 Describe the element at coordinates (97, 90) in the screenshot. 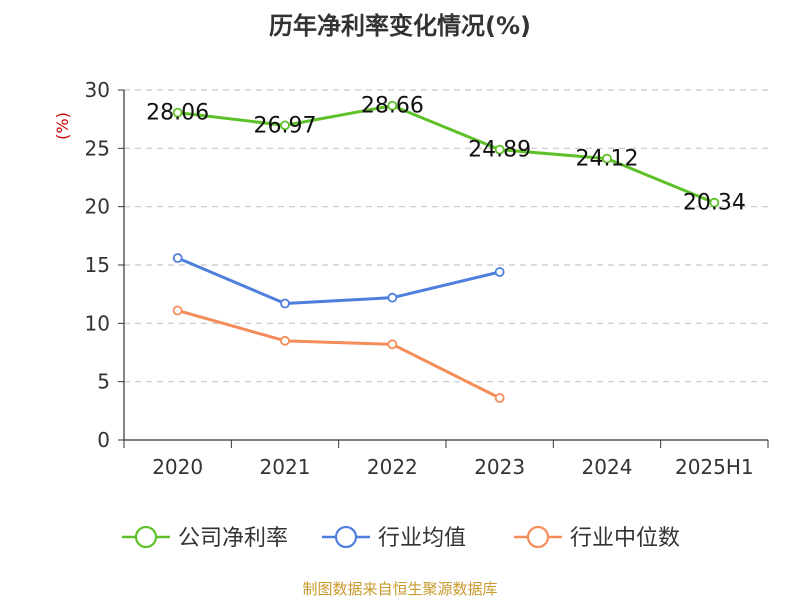

I see `y-tick-label: 30` at that location.